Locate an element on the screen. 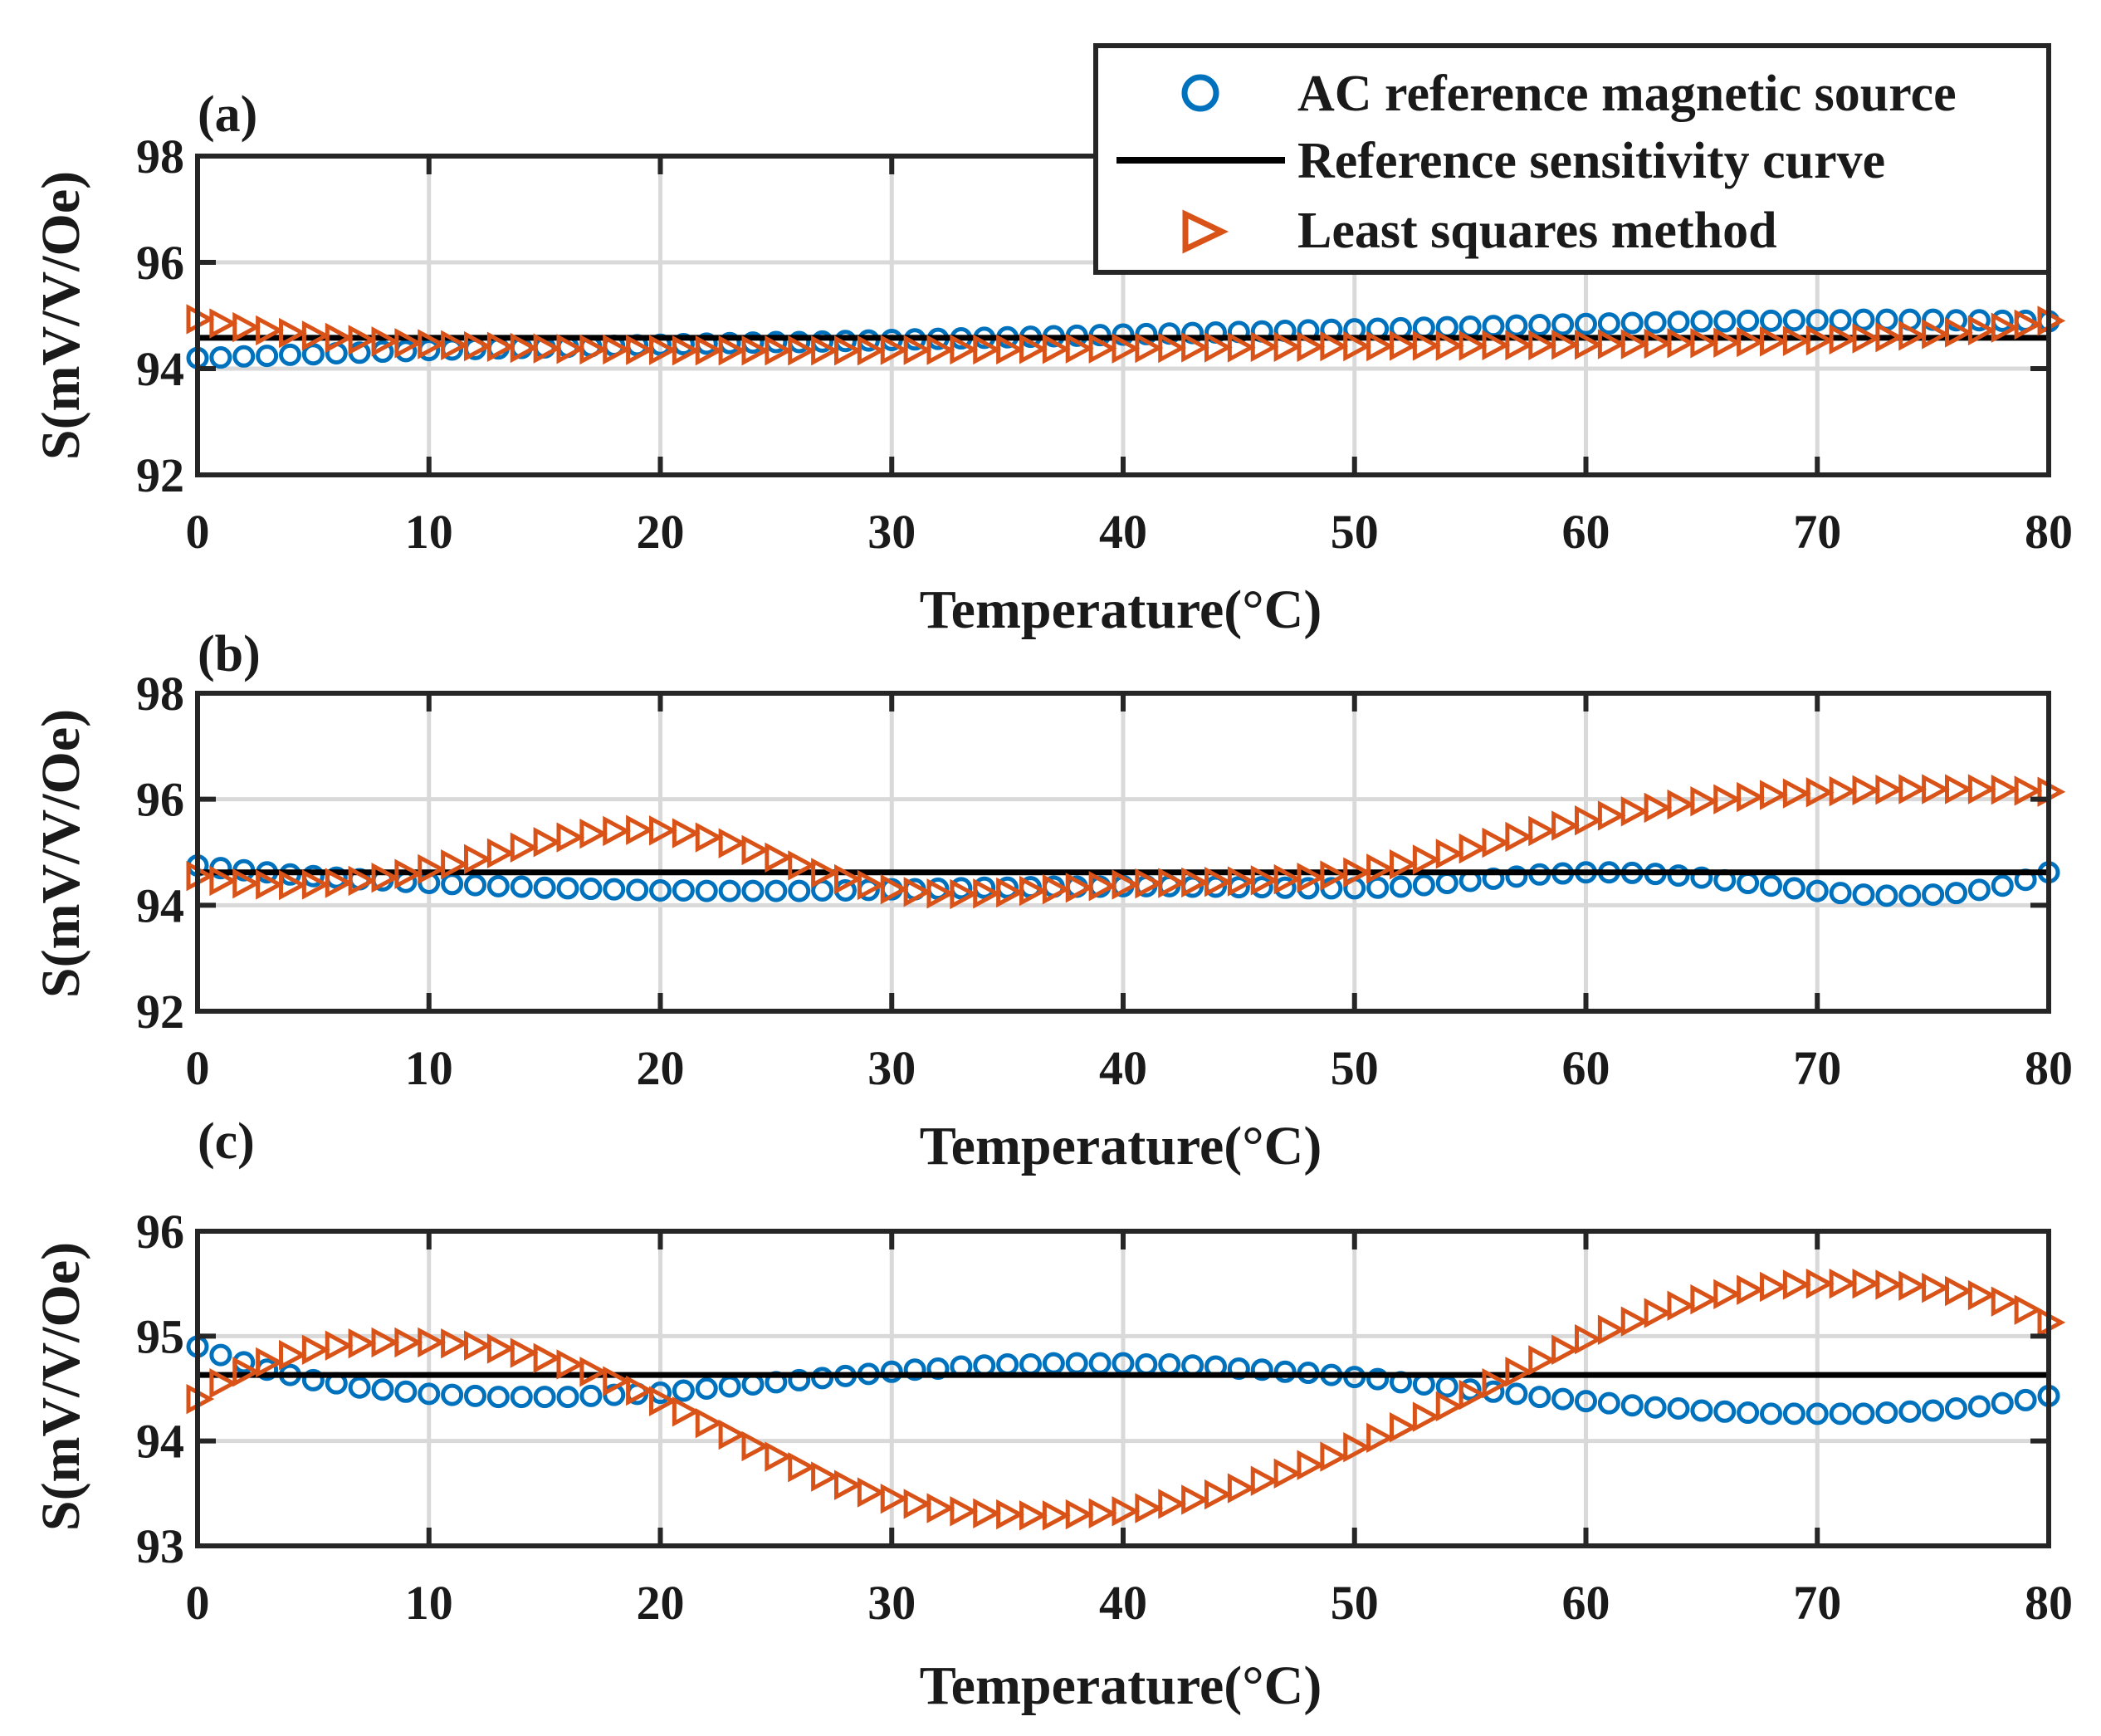 This screenshot has width=2101, height=1736. panel-b-ytick-label: 92 is located at coordinates (160, 1012).